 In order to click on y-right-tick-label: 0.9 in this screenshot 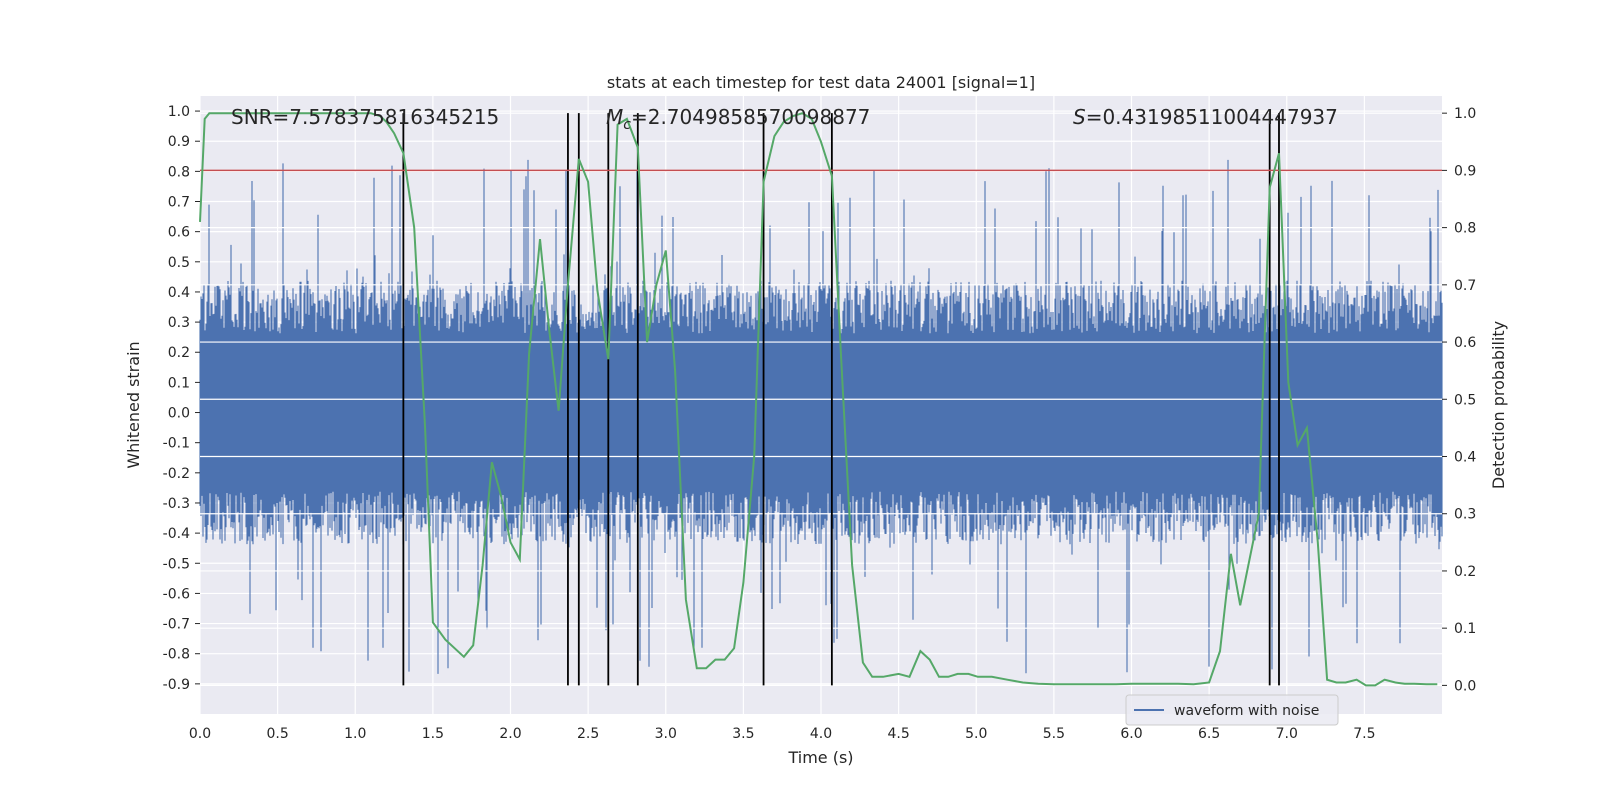, I will do `click(1465, 171)`.